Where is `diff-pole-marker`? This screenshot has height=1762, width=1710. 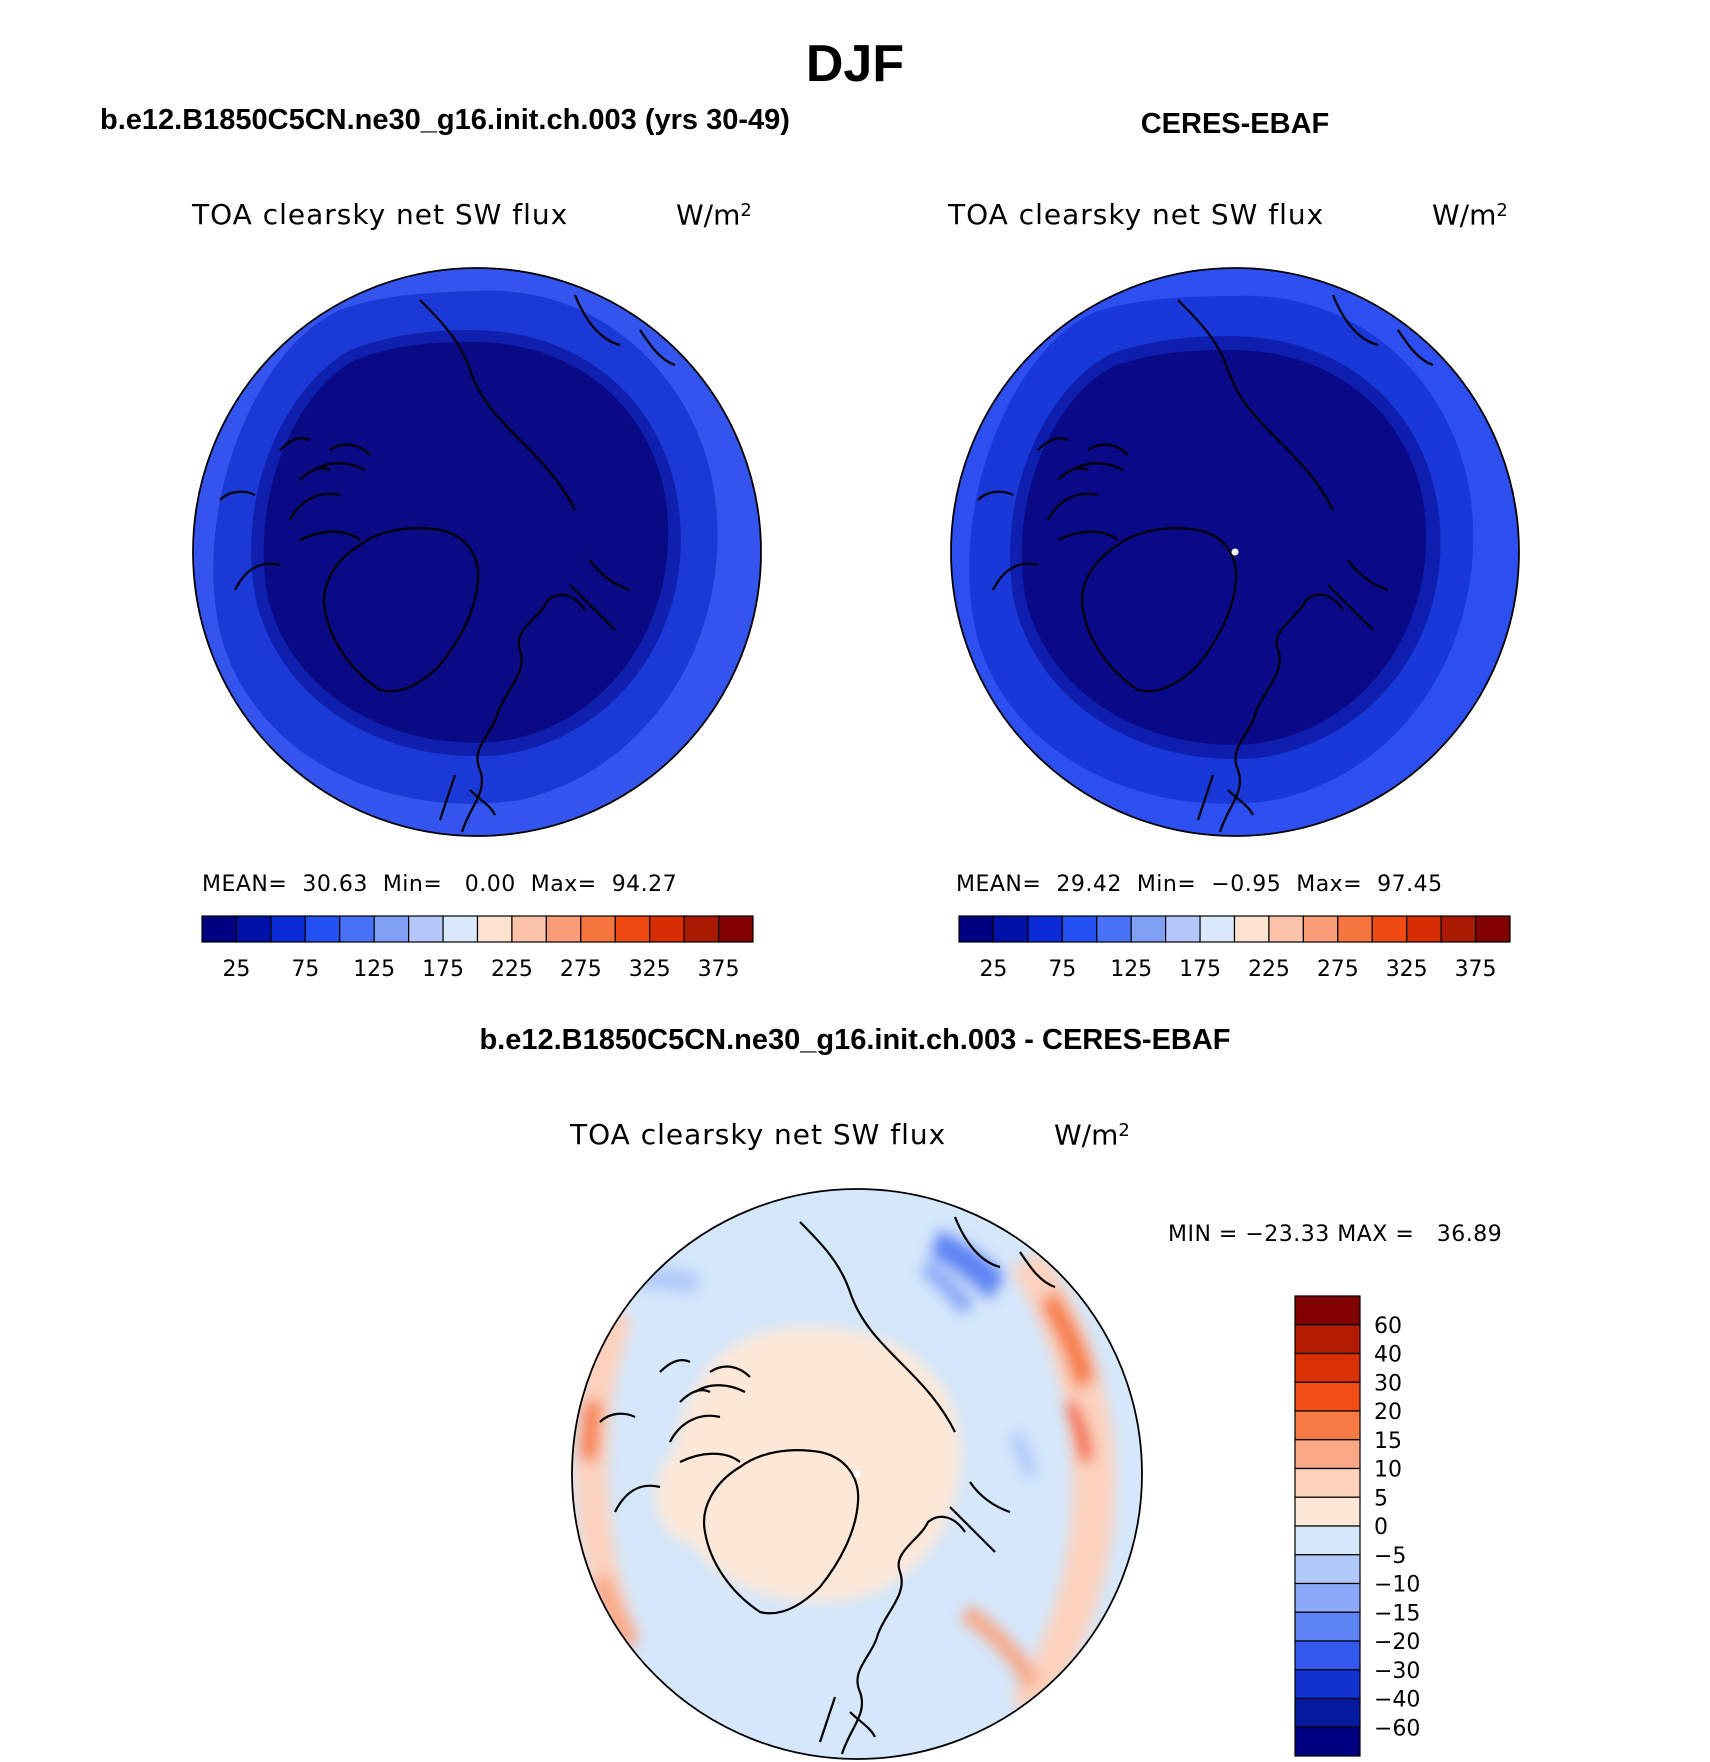
diff-pole-marker is located at coordinates (857, 1474).